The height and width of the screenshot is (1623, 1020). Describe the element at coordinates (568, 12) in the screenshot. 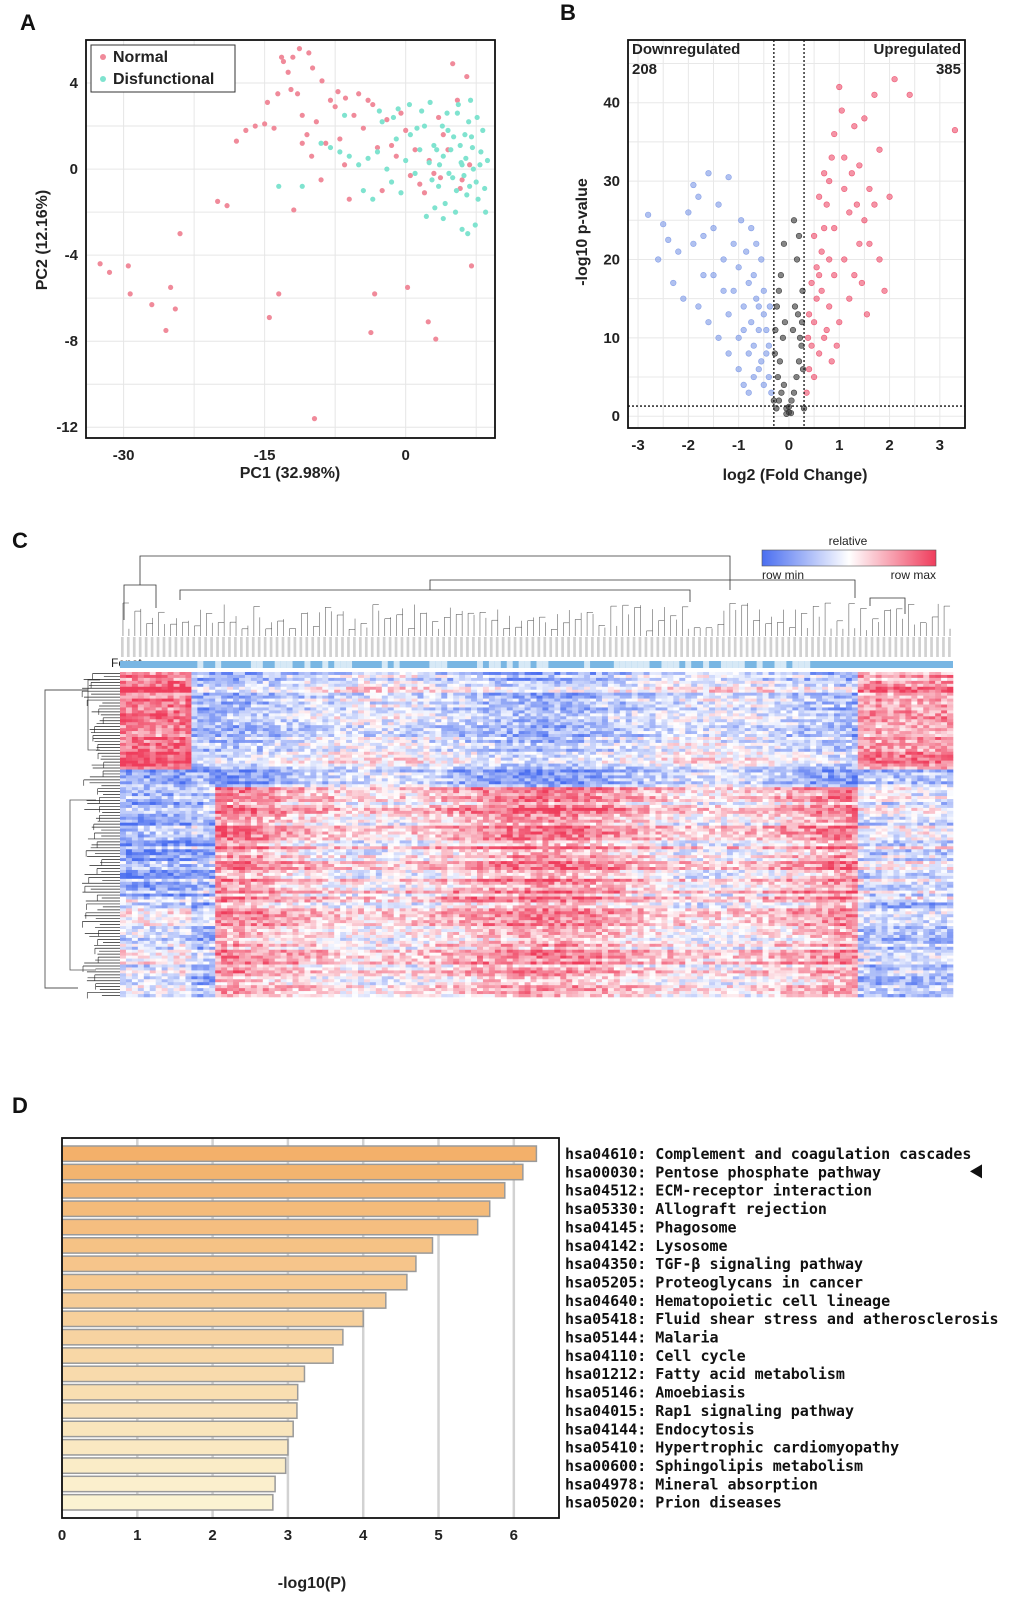

I see `panel-label-b: B` at that location.